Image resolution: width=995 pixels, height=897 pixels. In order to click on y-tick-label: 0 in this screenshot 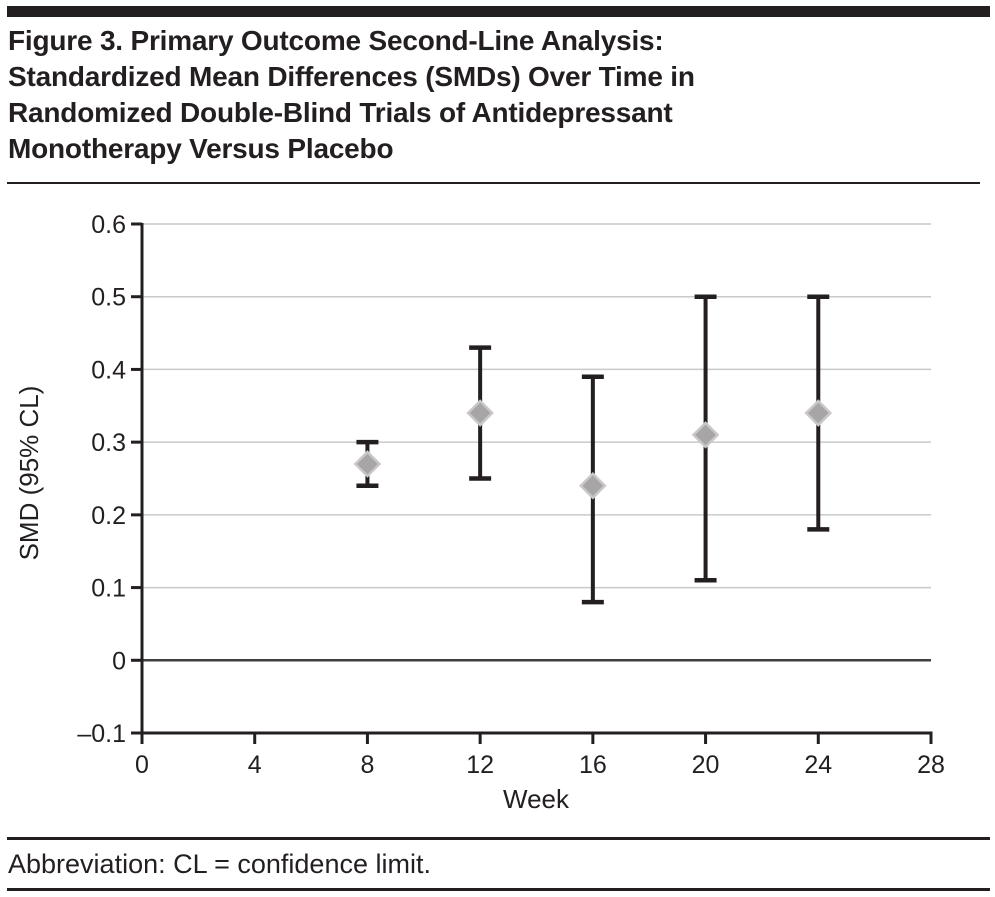, I will do `click(119, 661)`.